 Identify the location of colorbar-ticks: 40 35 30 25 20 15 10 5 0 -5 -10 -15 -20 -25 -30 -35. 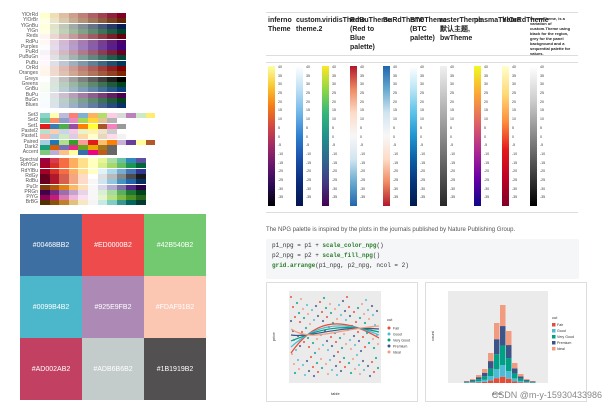
(281, 135).